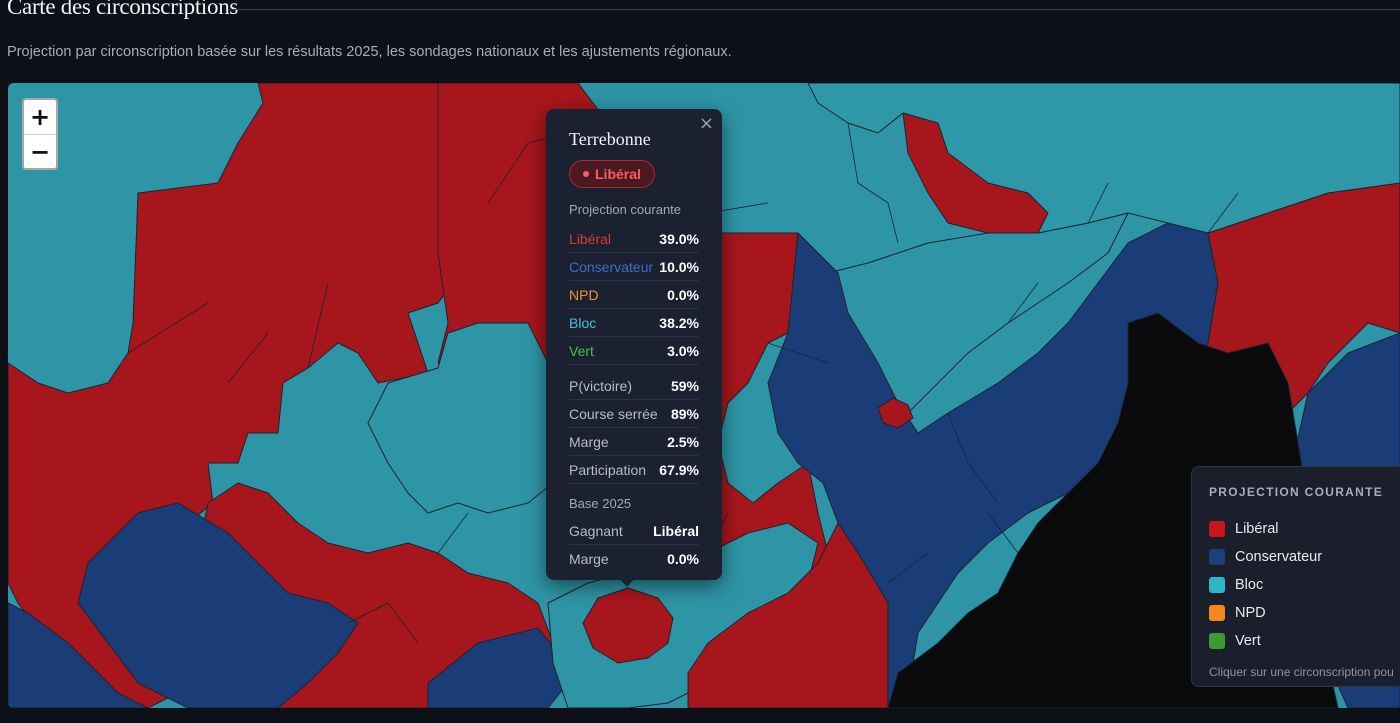 This screenshot has height=723, width=1400. What do you see at coordinates (1304, 529) in the screenshot?
I see `legend-item: Libéral` at bounding box center [1304, 529].